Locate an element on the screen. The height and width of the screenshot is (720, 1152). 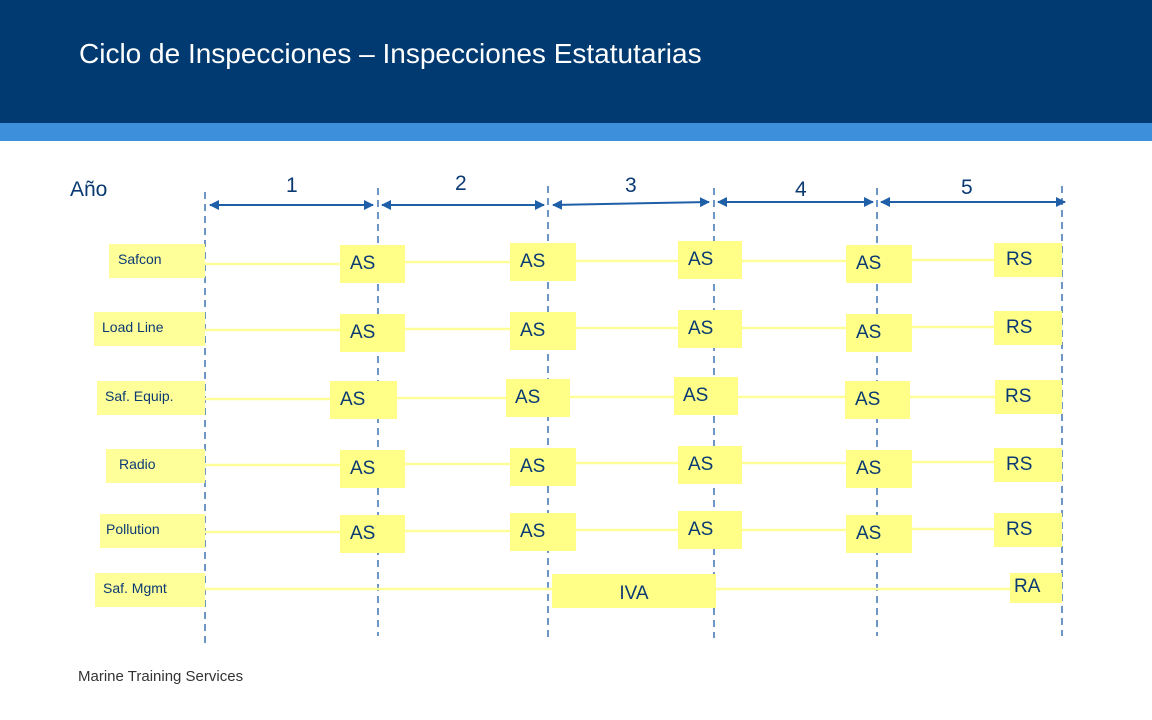
inspection-box-iva: IVA is located at coordinates (634, 591).